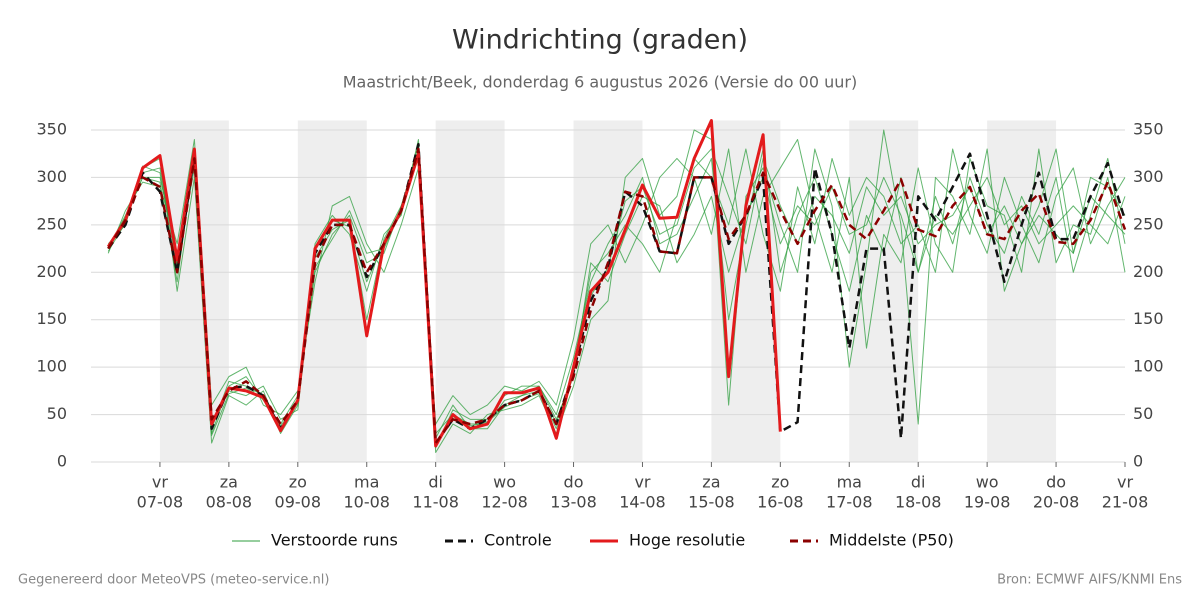  What do you see at coordinates (1148, 271) in the screenshot?
I see `y2-tick-label: 200` at bounding box center [1148, 271].